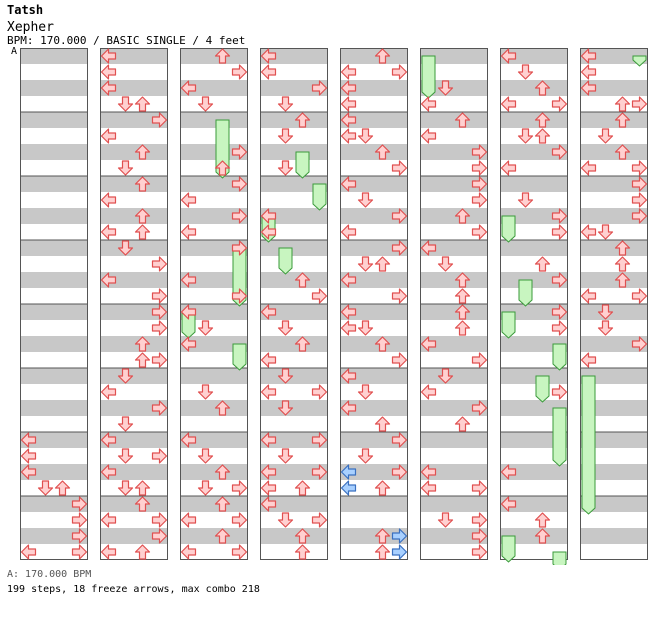 This screenshot has width=672, height=620. What do you see at coordinates (25, 10) in the screenshot?
I see `artist-name: Tatsh` at bounding box center [25, 10].